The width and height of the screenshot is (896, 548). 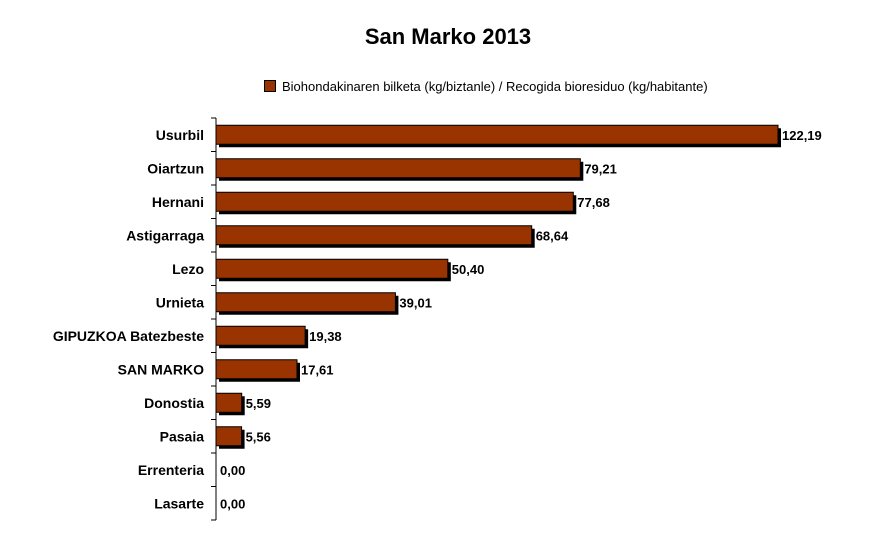 I want to click on category-label: Lezo, so click(x=188, y=269).